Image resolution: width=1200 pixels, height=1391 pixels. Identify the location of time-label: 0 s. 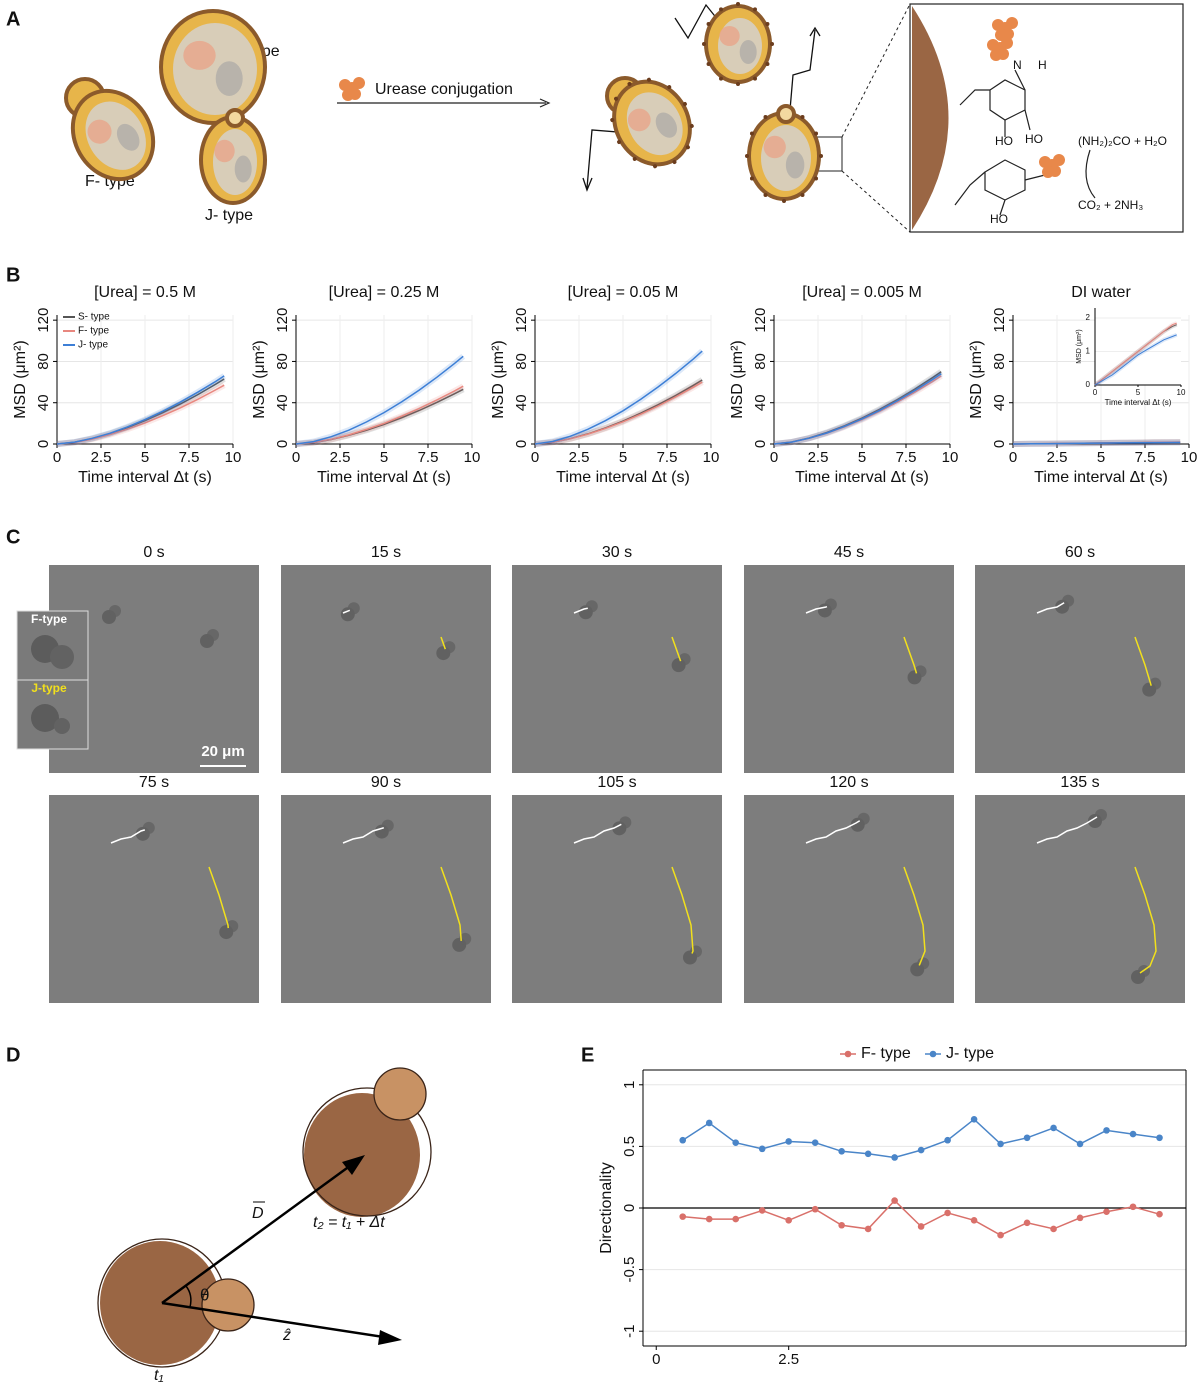
(153, 552).